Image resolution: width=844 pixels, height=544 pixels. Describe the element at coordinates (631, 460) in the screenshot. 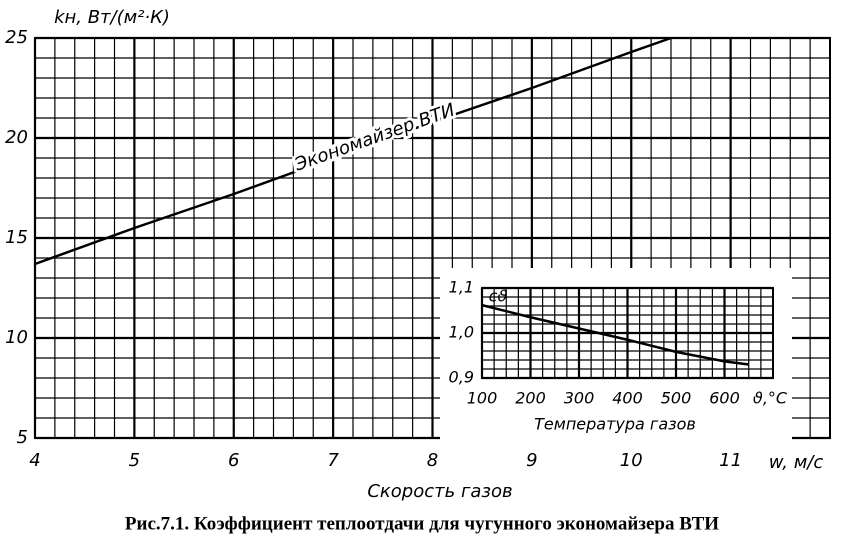

I see `x-tick-label: 10` at that location.